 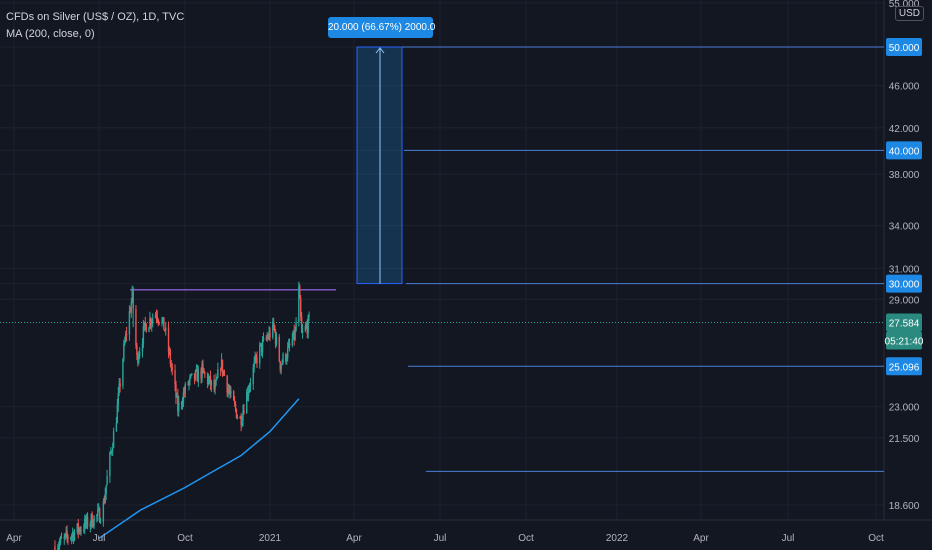 What do you see at coordinates (904, 151) in the screenshot?
I see `level-price-label: 40.000` at bounding box center [904, 151].